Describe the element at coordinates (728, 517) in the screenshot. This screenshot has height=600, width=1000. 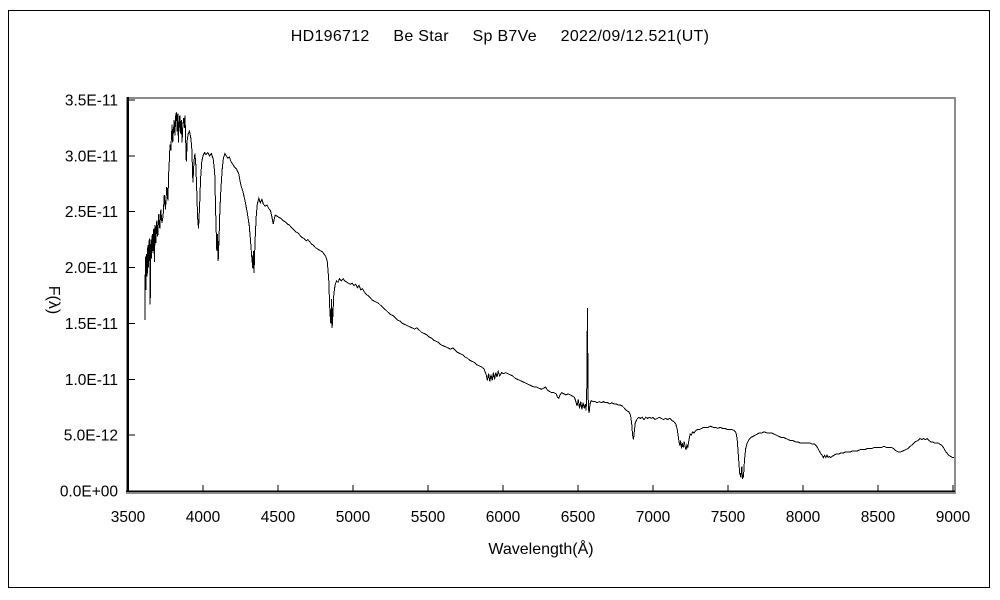
I see `x-tick-label: 7500` at that location.